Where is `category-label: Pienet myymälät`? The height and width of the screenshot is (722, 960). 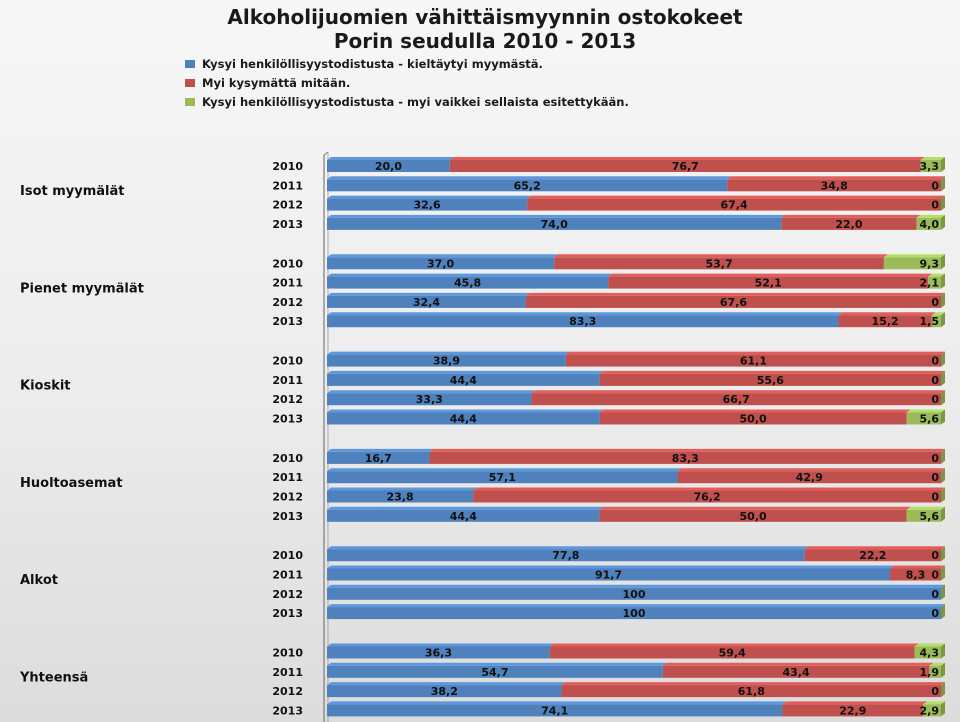 category-label: Pienet myymälät is located at coordinates (82, 288).